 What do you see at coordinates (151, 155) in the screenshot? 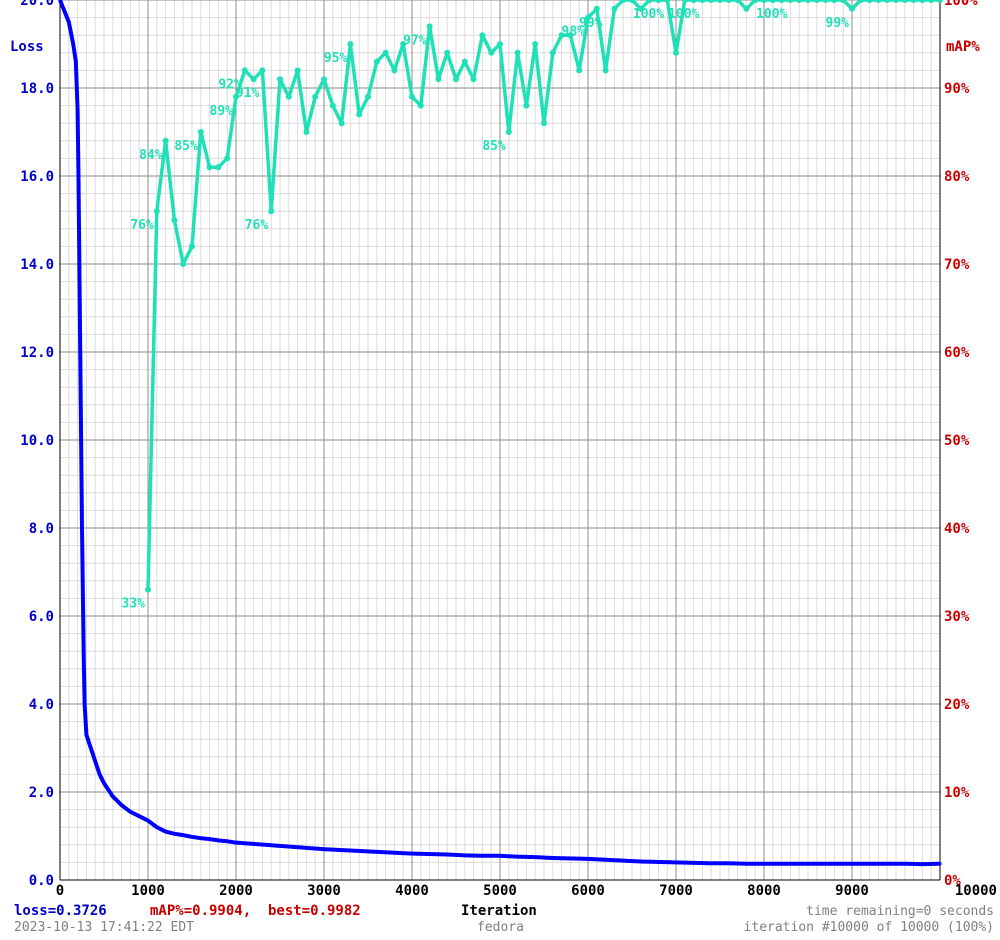
I see `map-value-label: 84%` at bounding box center [151, 155].